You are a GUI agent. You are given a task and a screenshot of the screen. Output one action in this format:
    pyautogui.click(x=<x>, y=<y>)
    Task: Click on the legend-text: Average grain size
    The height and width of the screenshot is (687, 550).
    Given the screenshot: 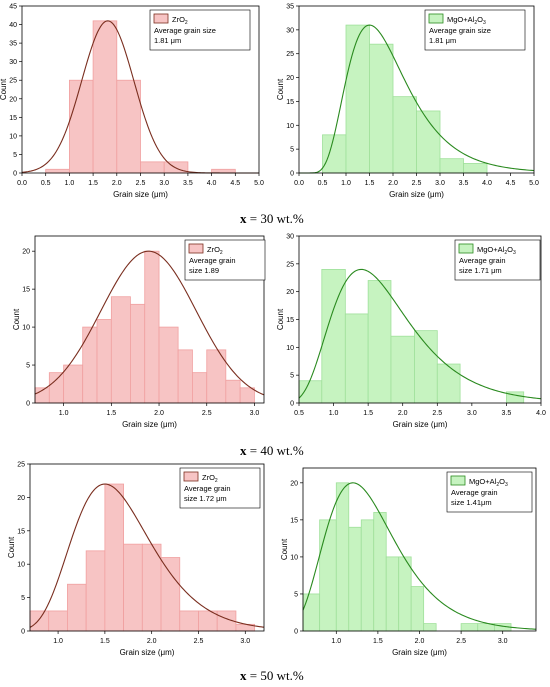 What is the action you would take?
    pyautogui.click(x=460, y=30)
    